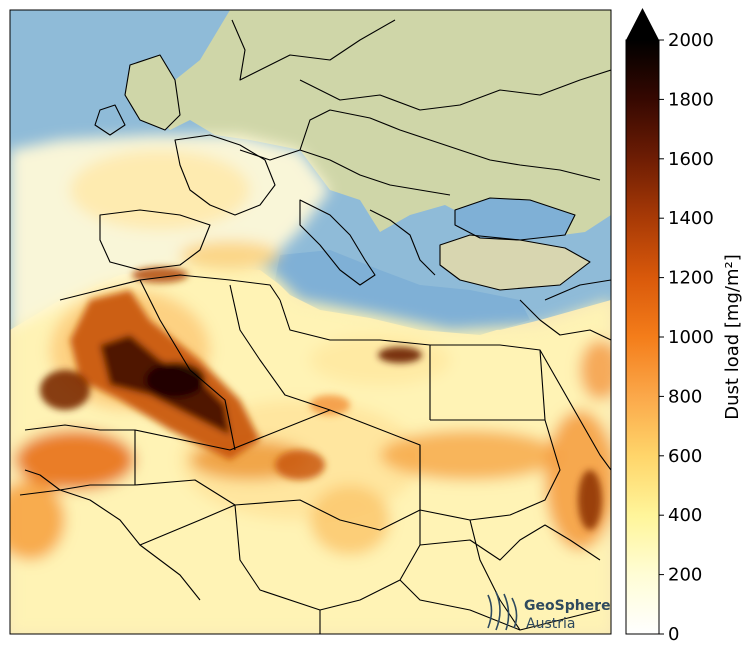 Image resolution: width=752 pixels, height=655 pixels. What do you see at coordinates (691, 218) in the screenshot?
I see `colorbar-tick-label: 1400` at bounding box center [691, 218].